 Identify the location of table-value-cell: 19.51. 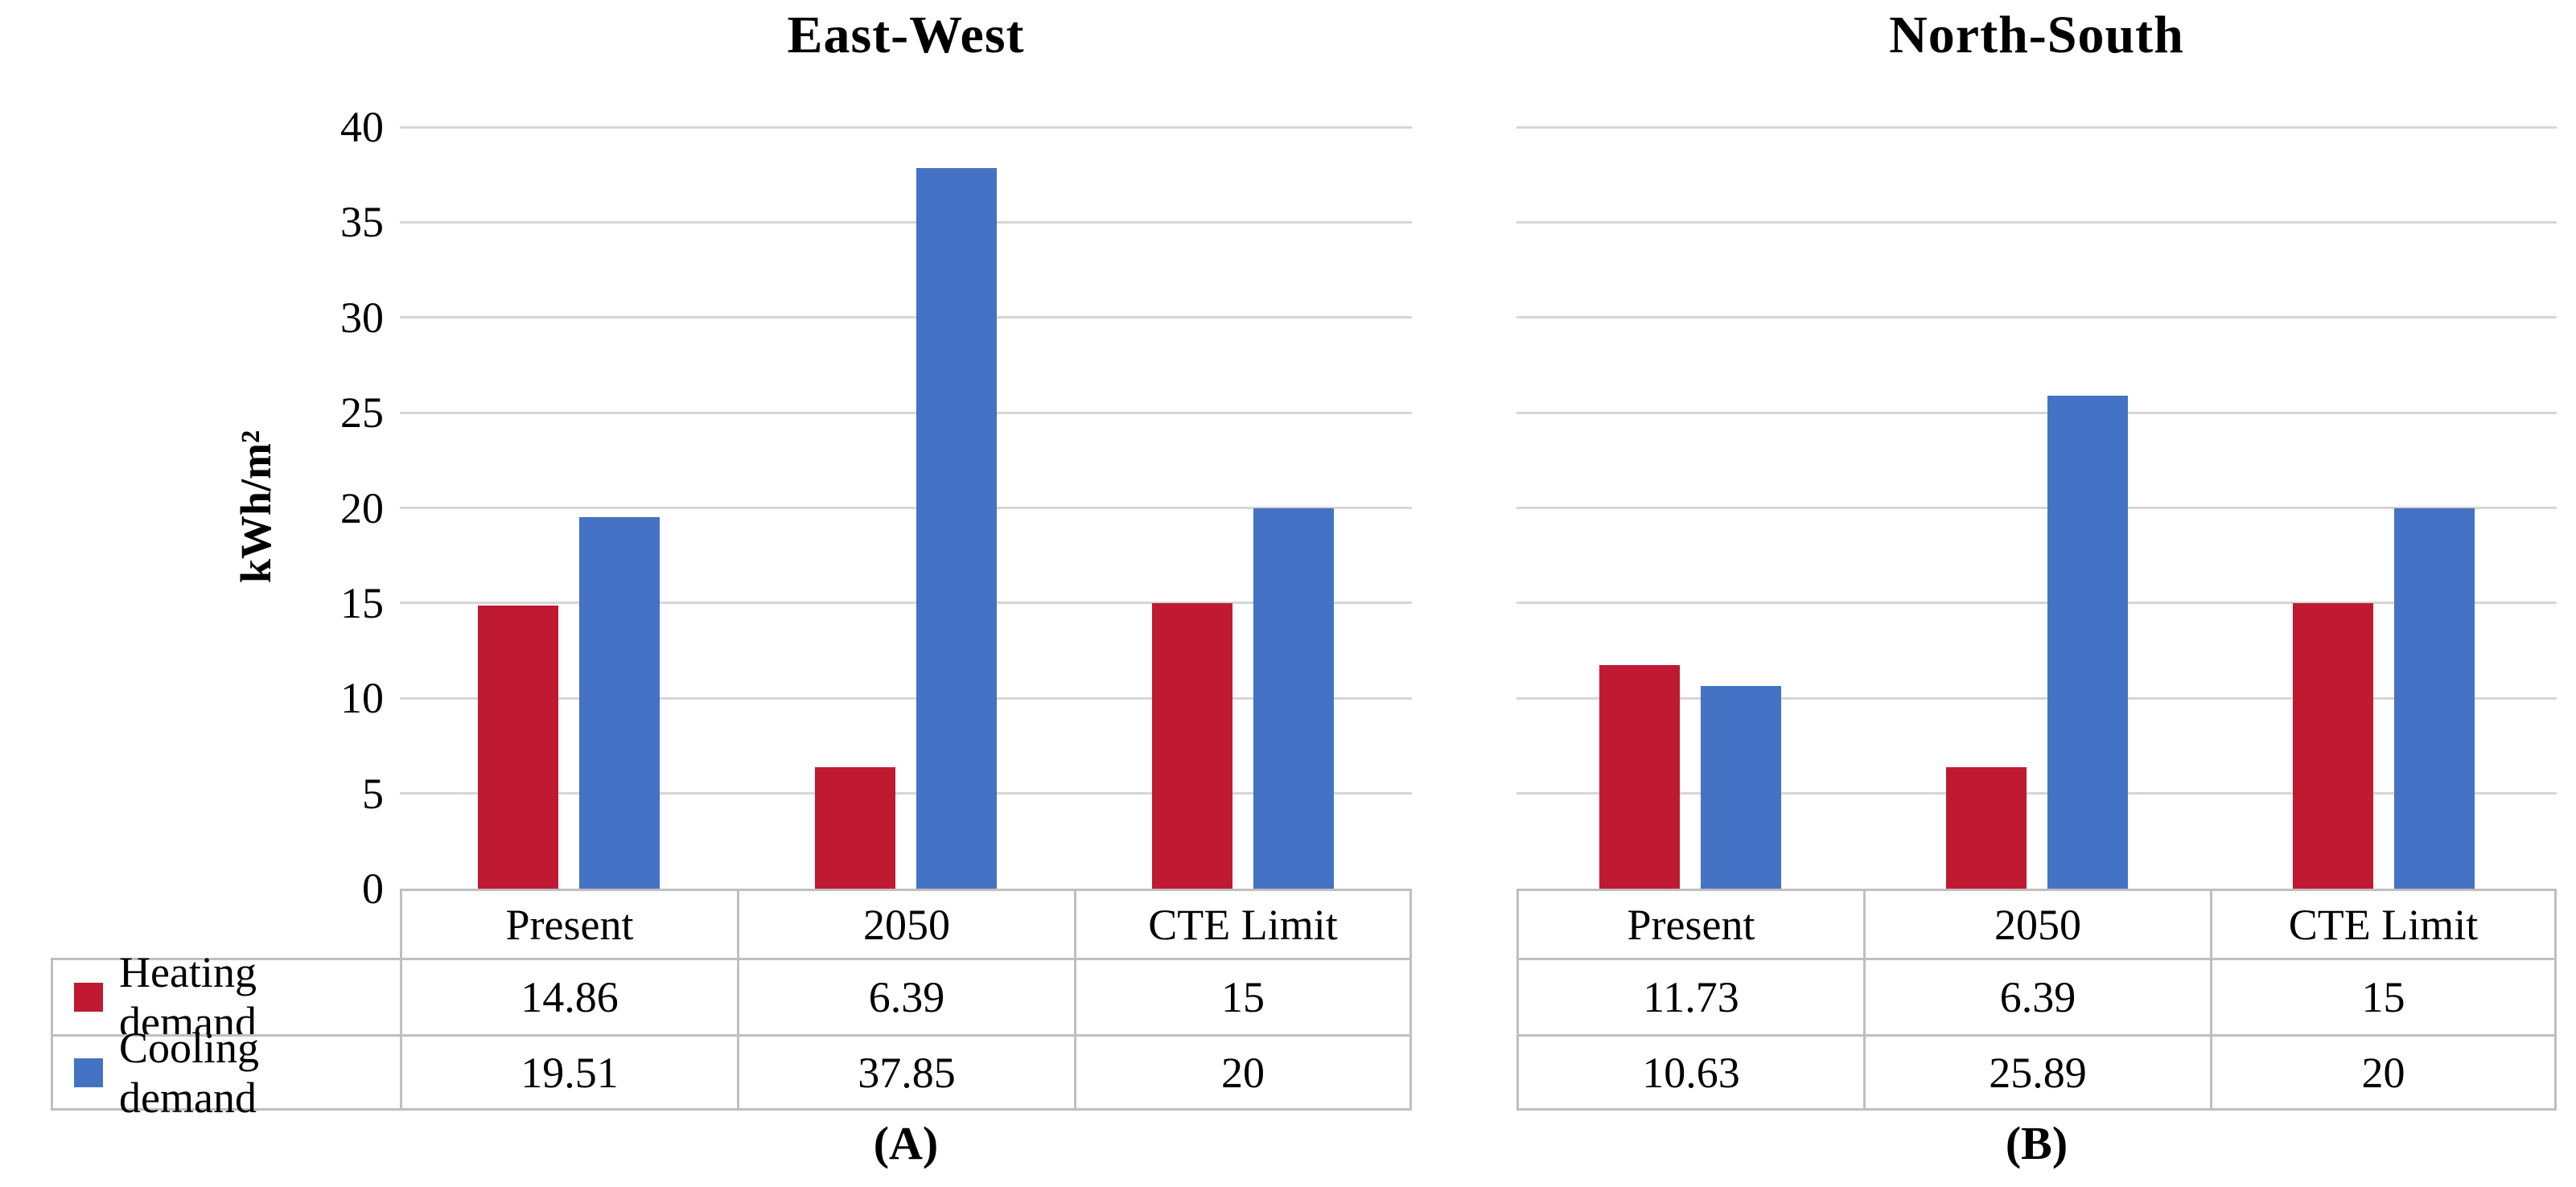
(568, 1072).